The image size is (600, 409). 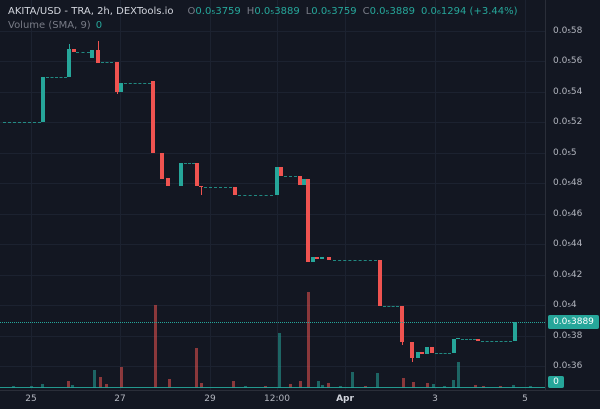 I want to click on ohlc-key: H, so click(x=250, y=11).